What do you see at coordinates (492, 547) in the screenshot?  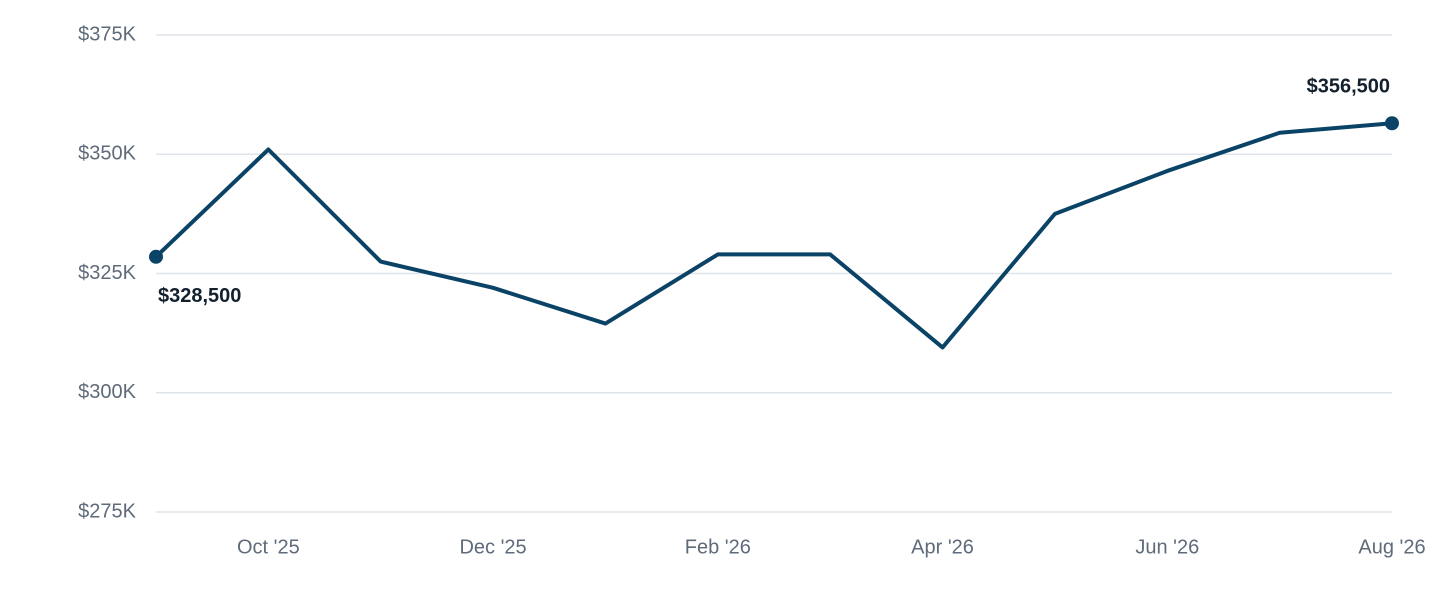 I see `x-tick-label: Dec '25` at bounding box center [492, 547].